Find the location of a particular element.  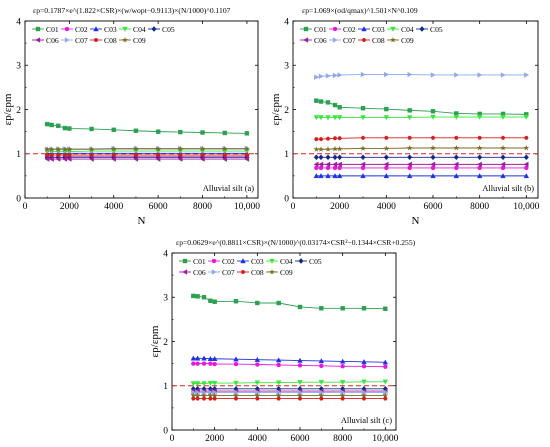

x-tick-label: 4000 is located at coordinates (386, 207).